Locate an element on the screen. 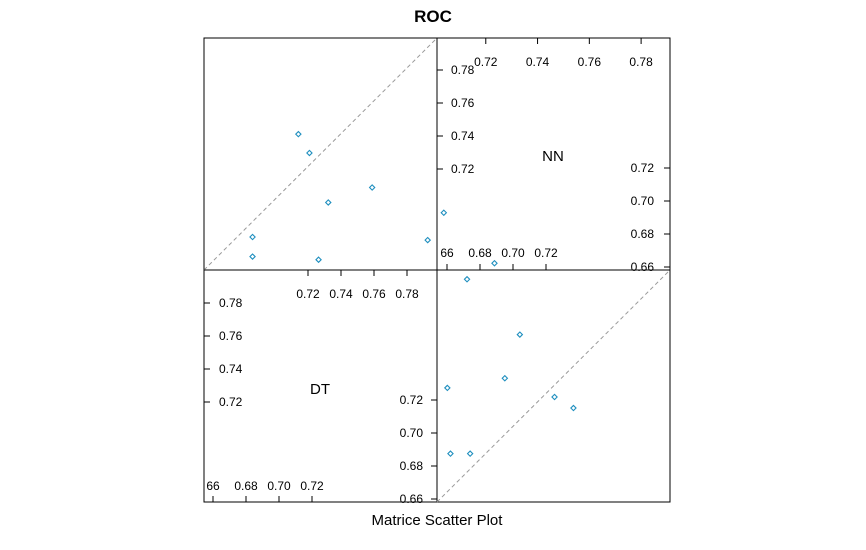 The image size is (866, 550). chart-title: ROC is located at coordinates (433, 16).